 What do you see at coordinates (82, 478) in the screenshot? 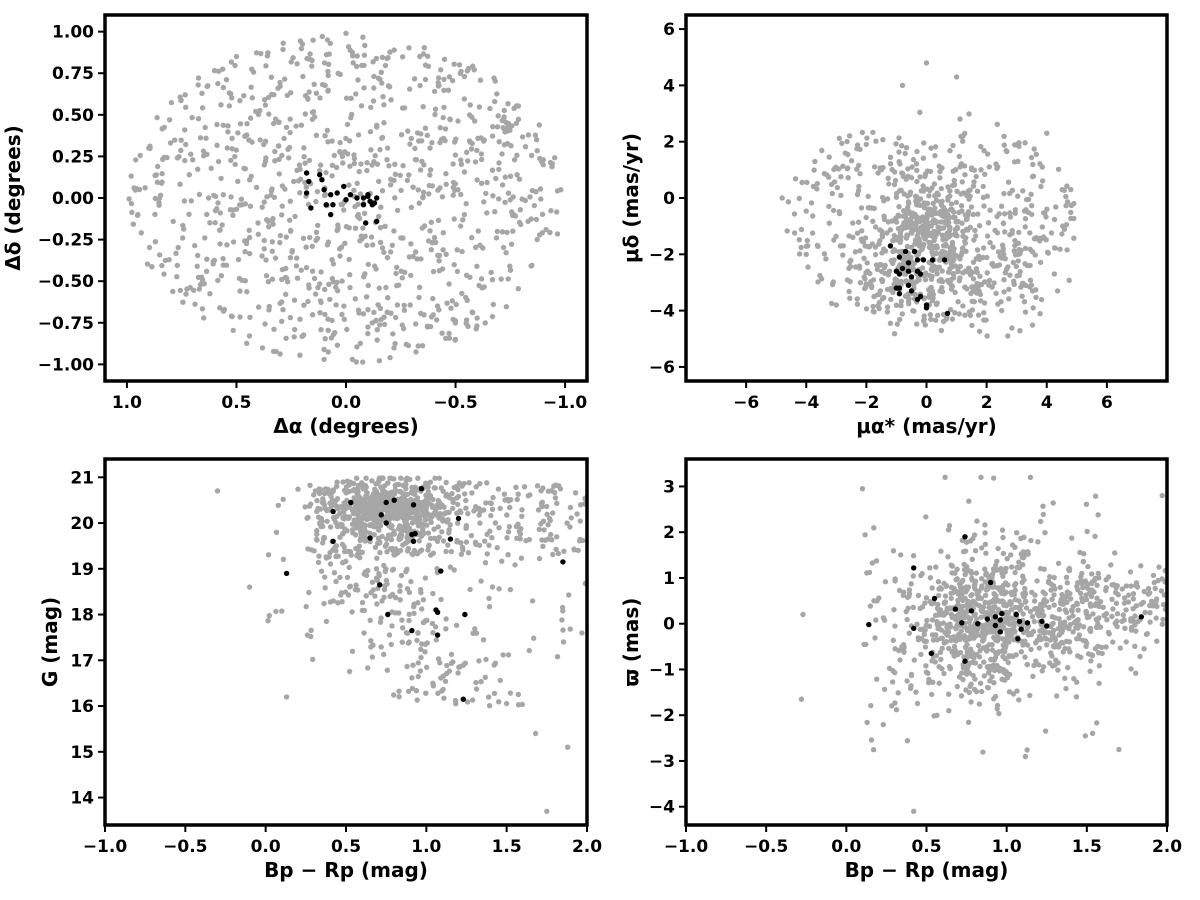
I see `y-tick-label: 21` at bounding box center [82, 478].